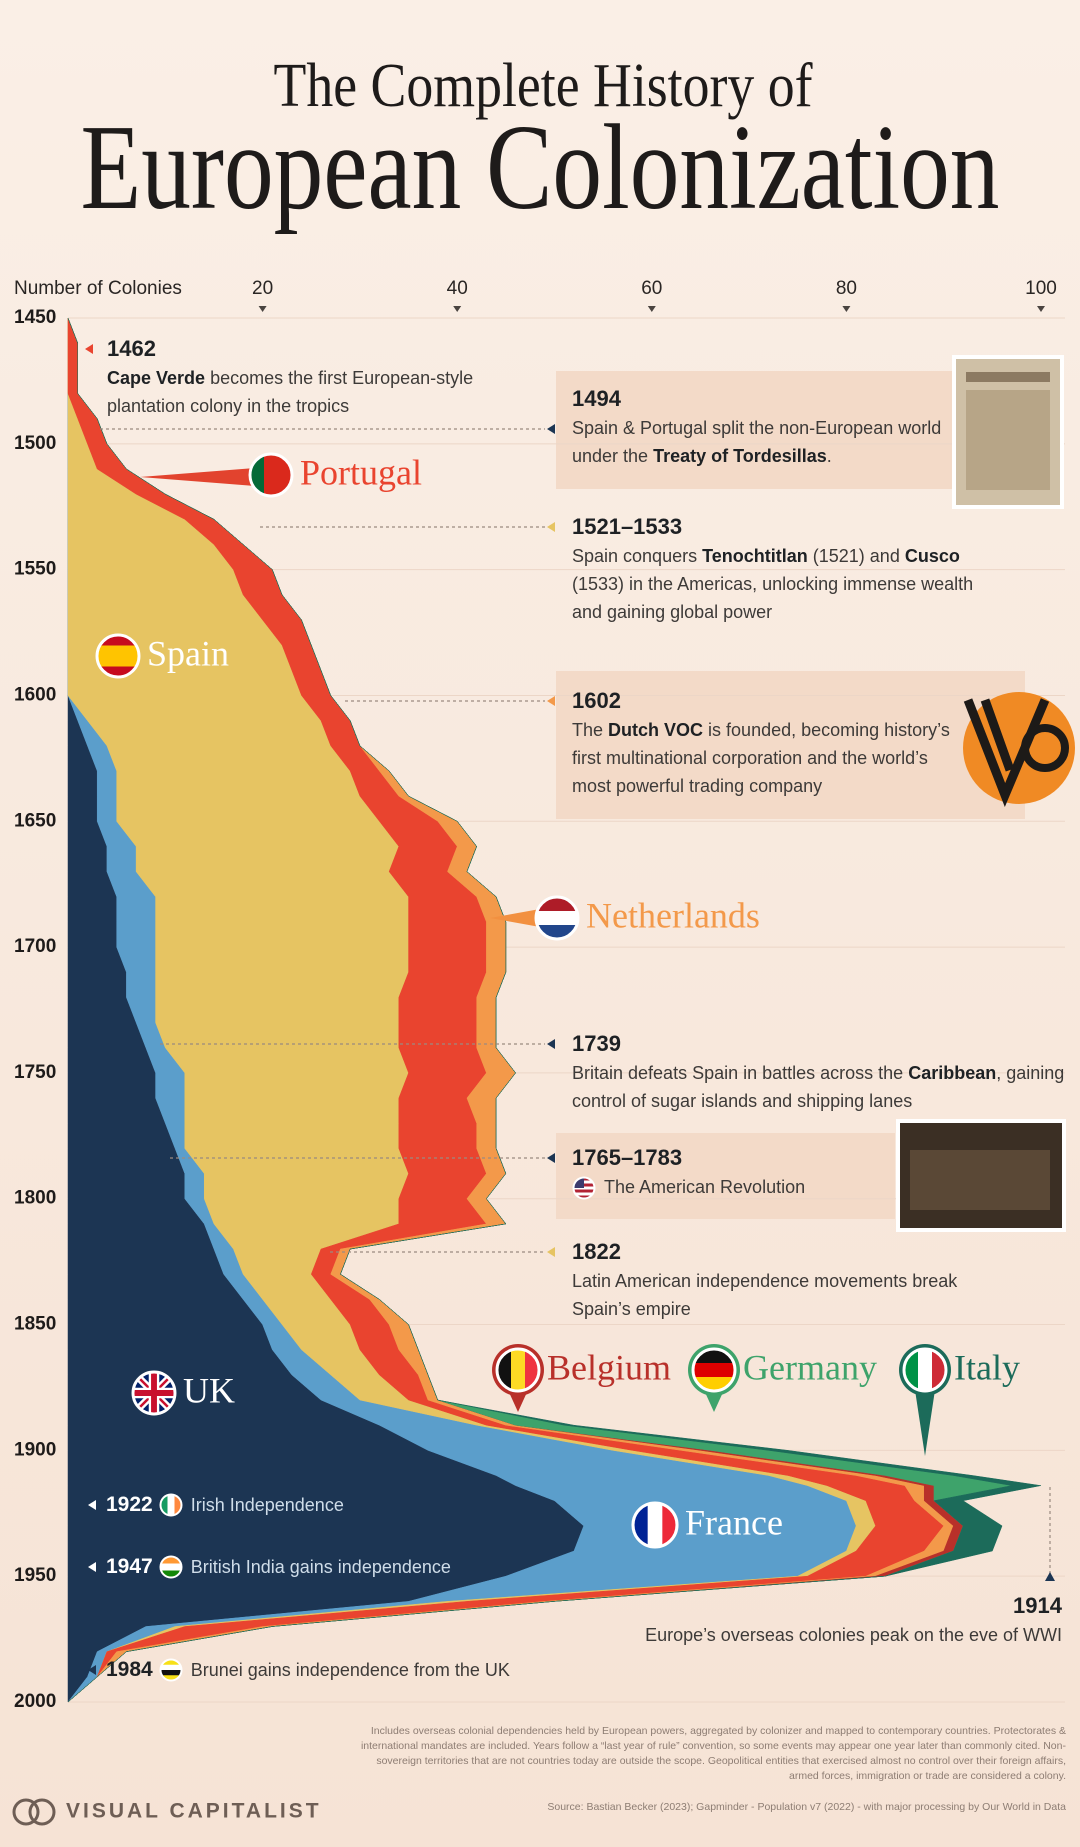  What do you see at coordinates (35, 1072) in the screenshot?
I see `y-tick-label: 1750` at bounding box center [35, 1072].